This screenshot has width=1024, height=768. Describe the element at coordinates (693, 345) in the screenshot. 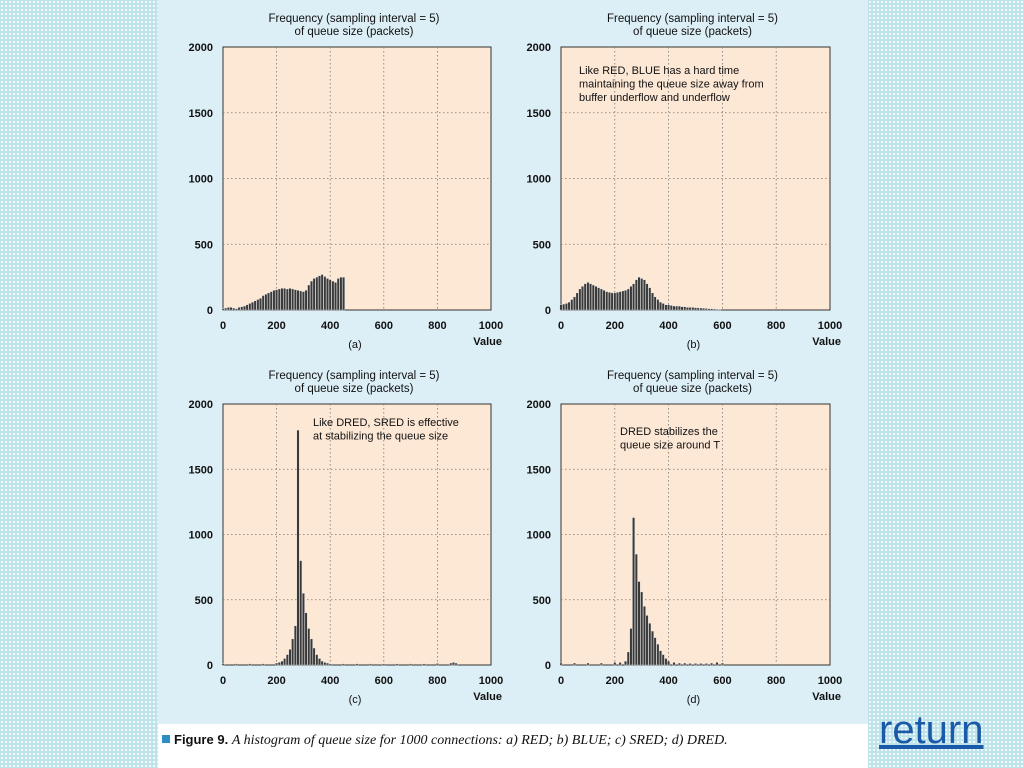

I see `panel-label: (b)` at that location.